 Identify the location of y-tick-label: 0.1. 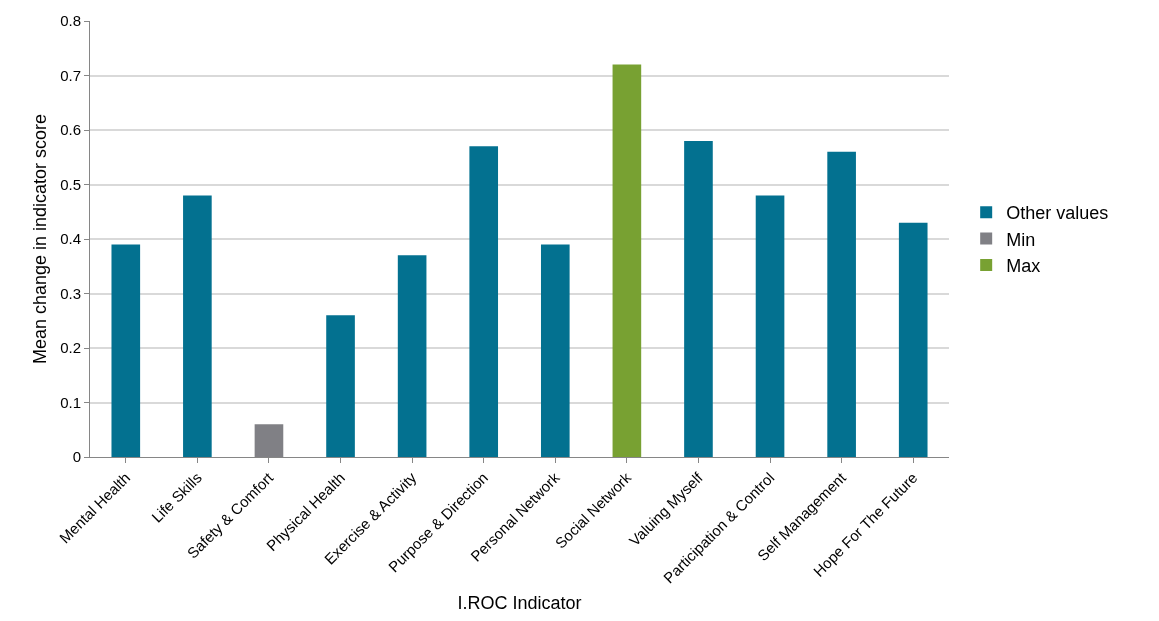
(70, 402).